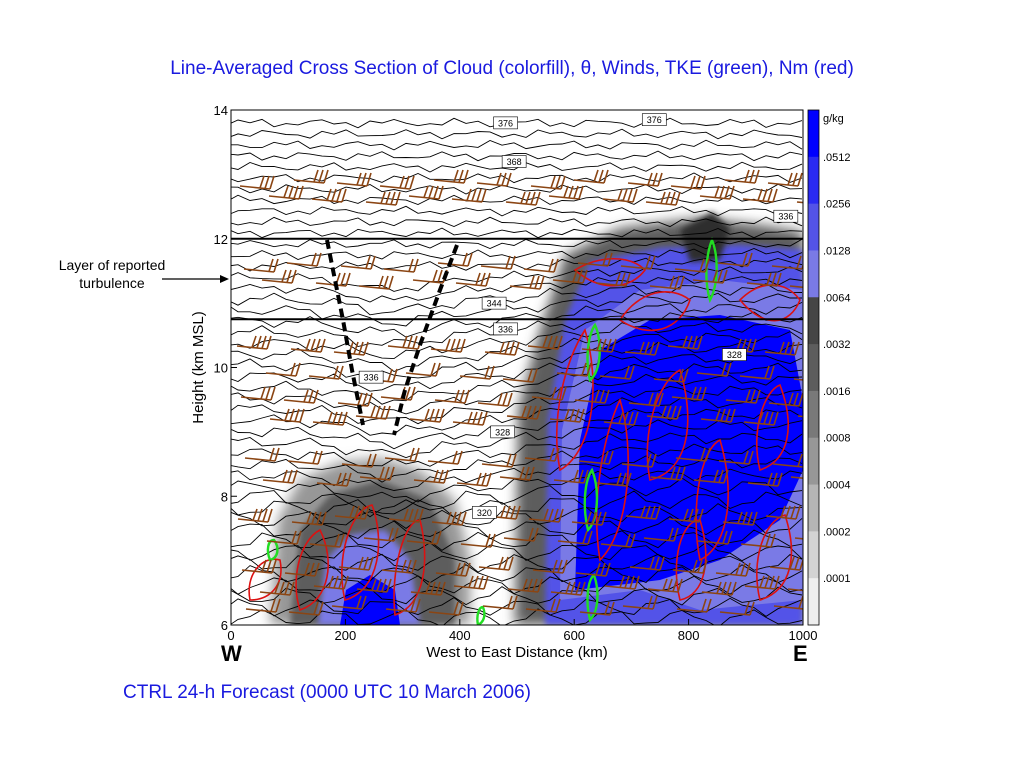 The width and height of the screenshot is (1024, 768). What do you see at coordinates (230, 635) in the screenshot?
I see `x-tick-label: 0` at bounding box center [230, 635].